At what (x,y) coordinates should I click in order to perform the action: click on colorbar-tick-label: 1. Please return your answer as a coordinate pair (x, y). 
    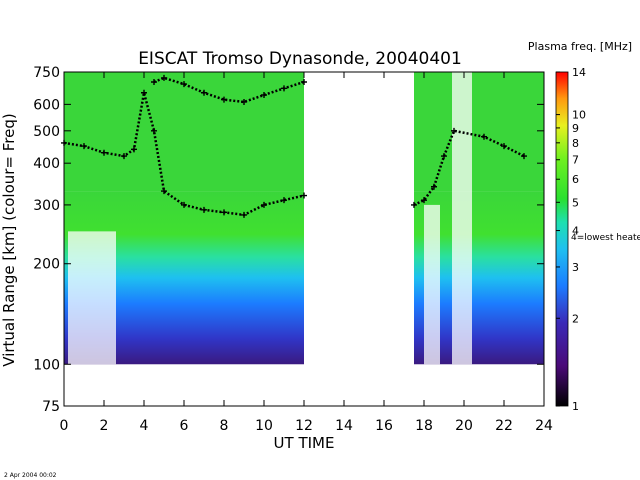
    Looking at the image, I should click on (575, 406).